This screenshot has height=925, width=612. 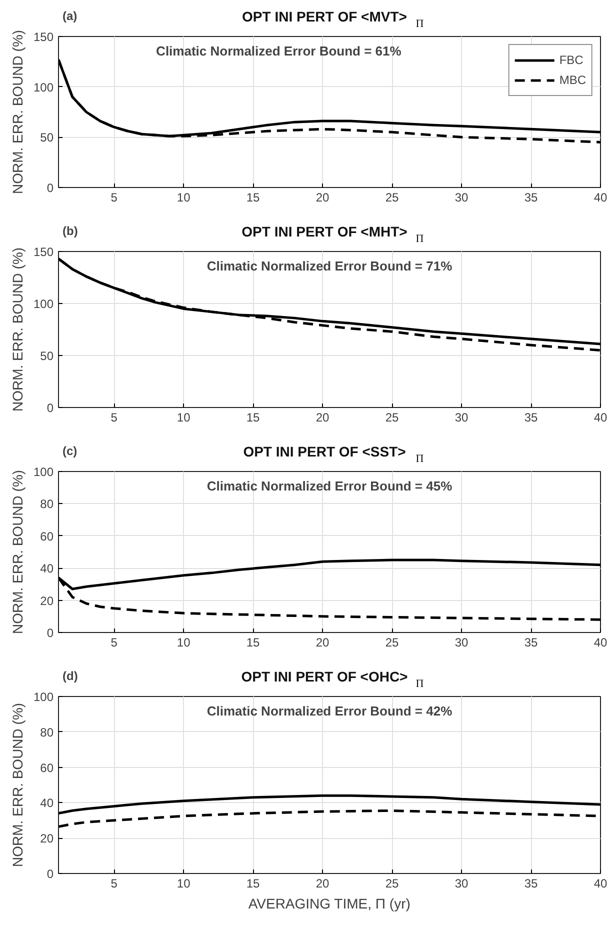 I want to click on annotation: Climatic Normalized Error Bound = 42%, so click(x=329, y=711).